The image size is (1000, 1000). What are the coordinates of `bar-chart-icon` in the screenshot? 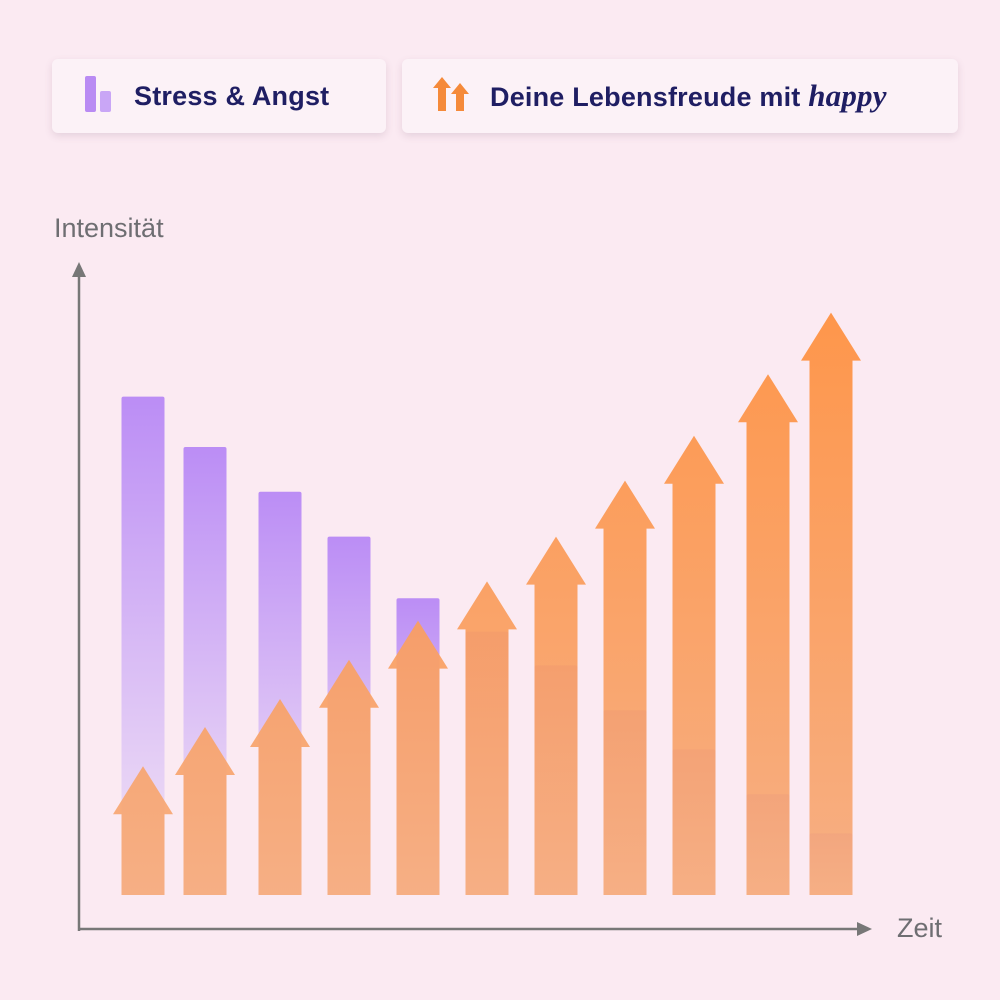 It's located at (99, 96).